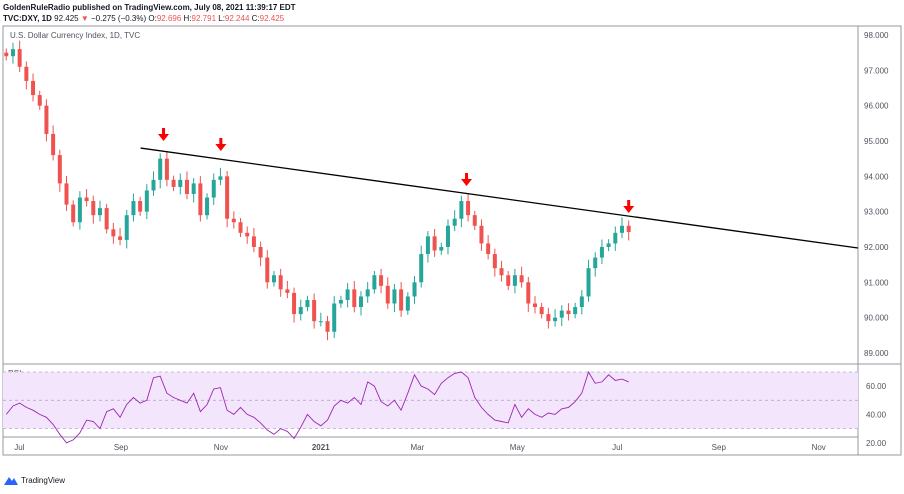  Describe the element at coordinates (876, 443) in the screenshot. I see `rsi-tick-label: 20.00` at that location.